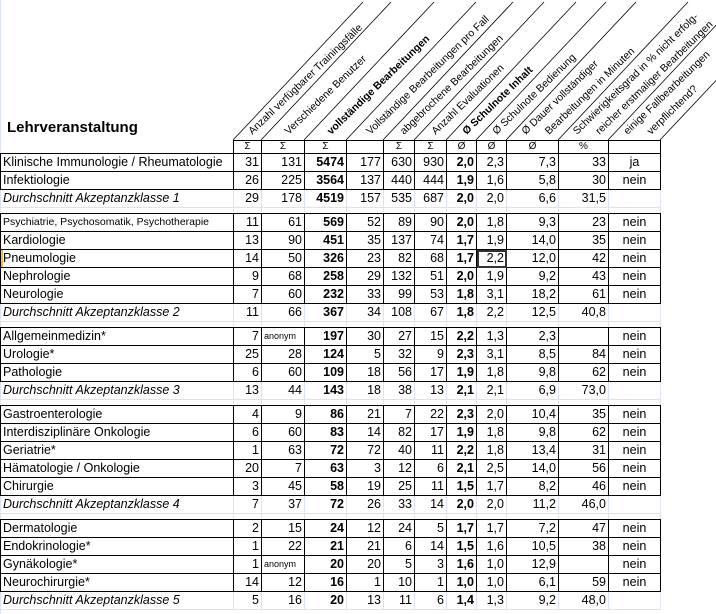 This screenshot has width=716, height=614. Describe the element at coordinates (399, 450) in the screenshot. I see `cell: 40` at that location.